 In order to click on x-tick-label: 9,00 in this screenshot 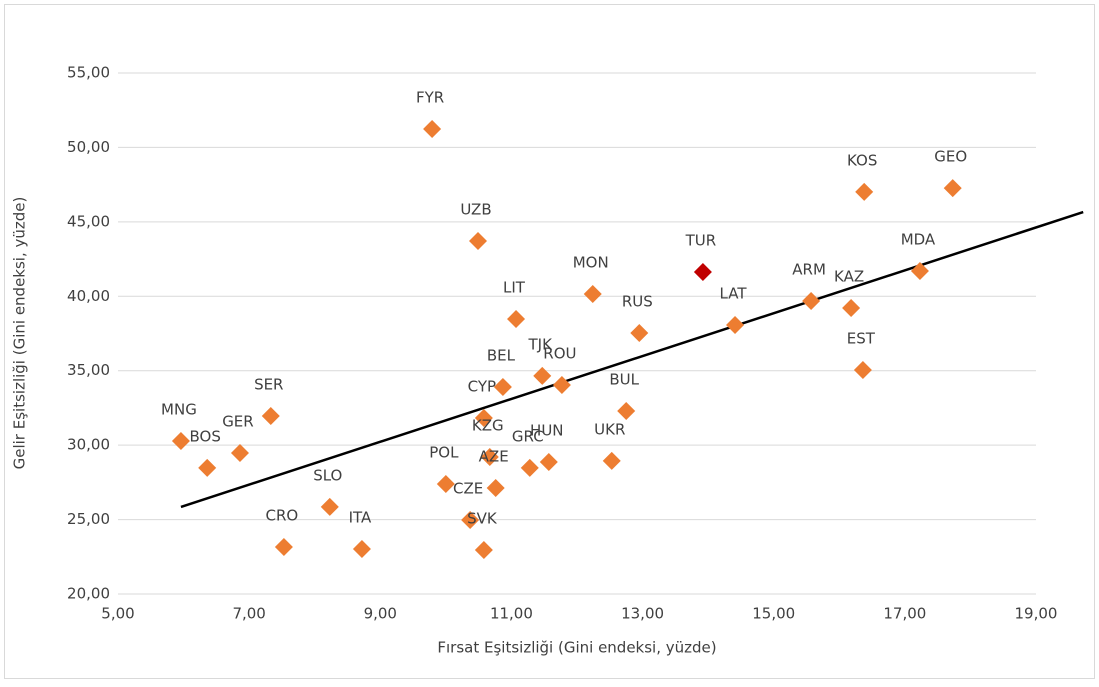, I will do `click(380, 614)`.